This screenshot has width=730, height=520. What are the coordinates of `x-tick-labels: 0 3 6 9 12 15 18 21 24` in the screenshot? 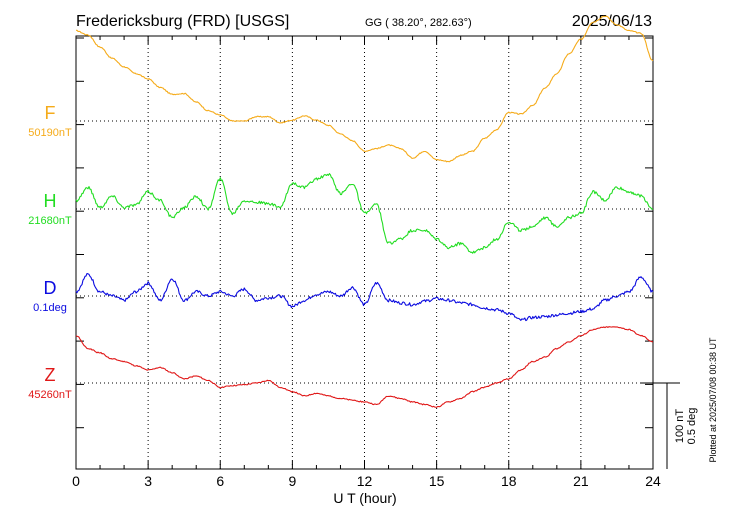 It's located at (366, 481).